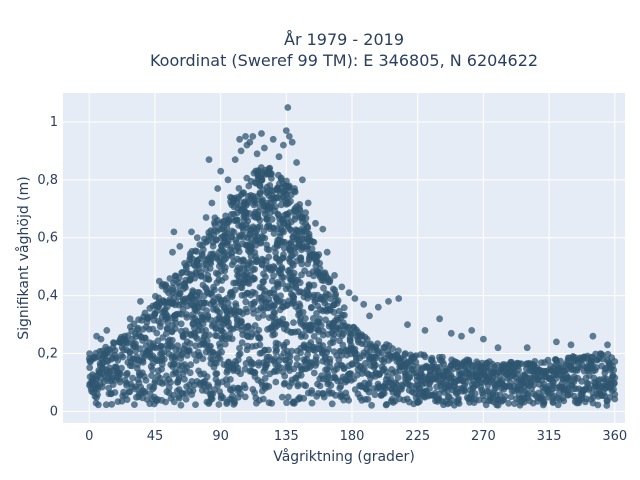  Describe the element at coordinates (344, 456) in the screenshot. I see `x-axis-title: Vågriktning (grader)` at that location.